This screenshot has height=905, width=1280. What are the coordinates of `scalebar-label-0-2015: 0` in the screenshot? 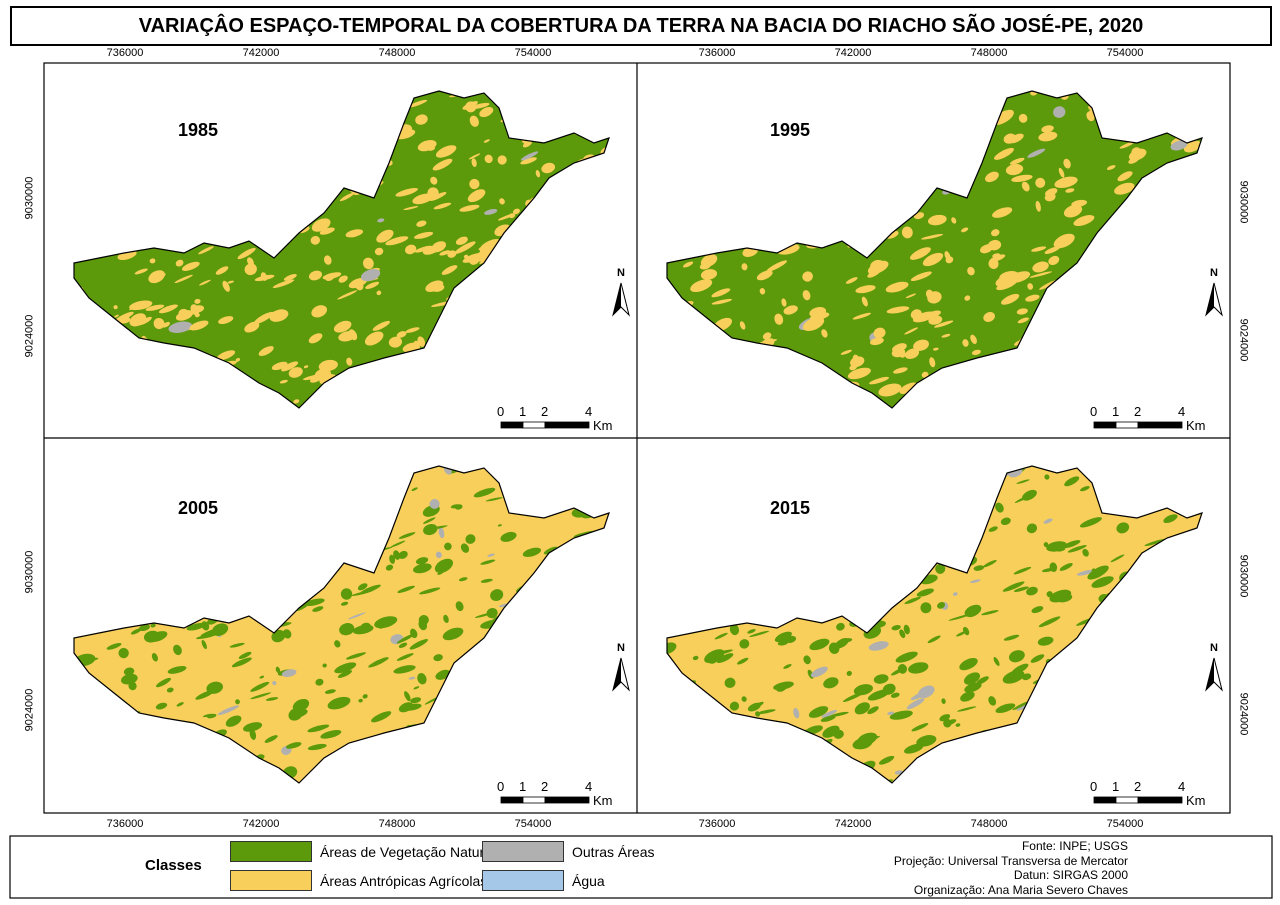 It's located at (1094, 786).